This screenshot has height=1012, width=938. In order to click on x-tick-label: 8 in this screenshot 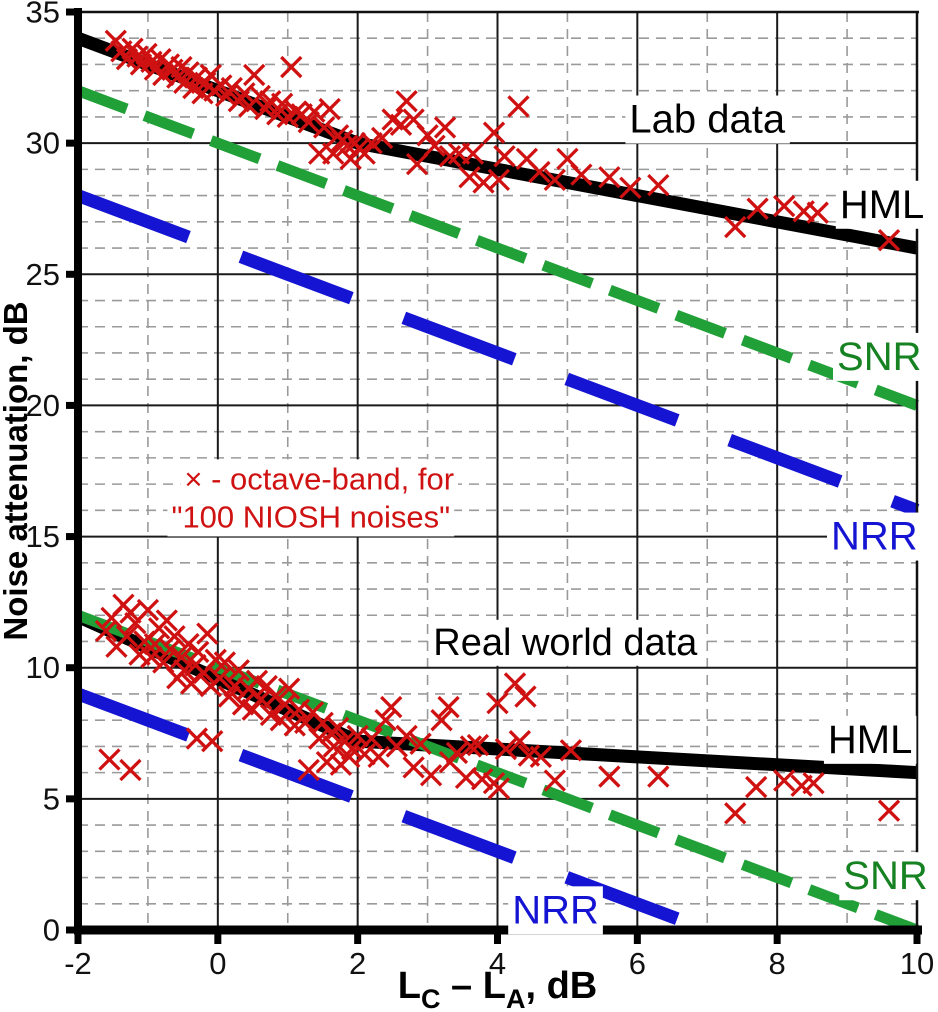, I will do `click(777, 963)`.